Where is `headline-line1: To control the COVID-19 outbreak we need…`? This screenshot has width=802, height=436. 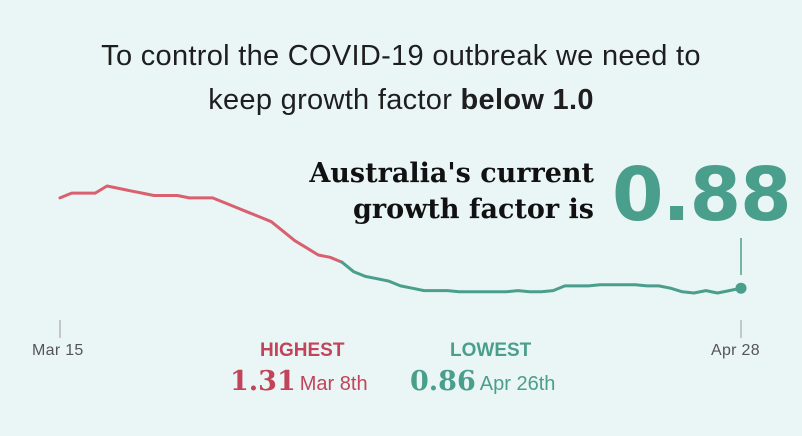 headline-line1: To control the COVID-19 outbreak we need… is located at coordinates (401, 56).